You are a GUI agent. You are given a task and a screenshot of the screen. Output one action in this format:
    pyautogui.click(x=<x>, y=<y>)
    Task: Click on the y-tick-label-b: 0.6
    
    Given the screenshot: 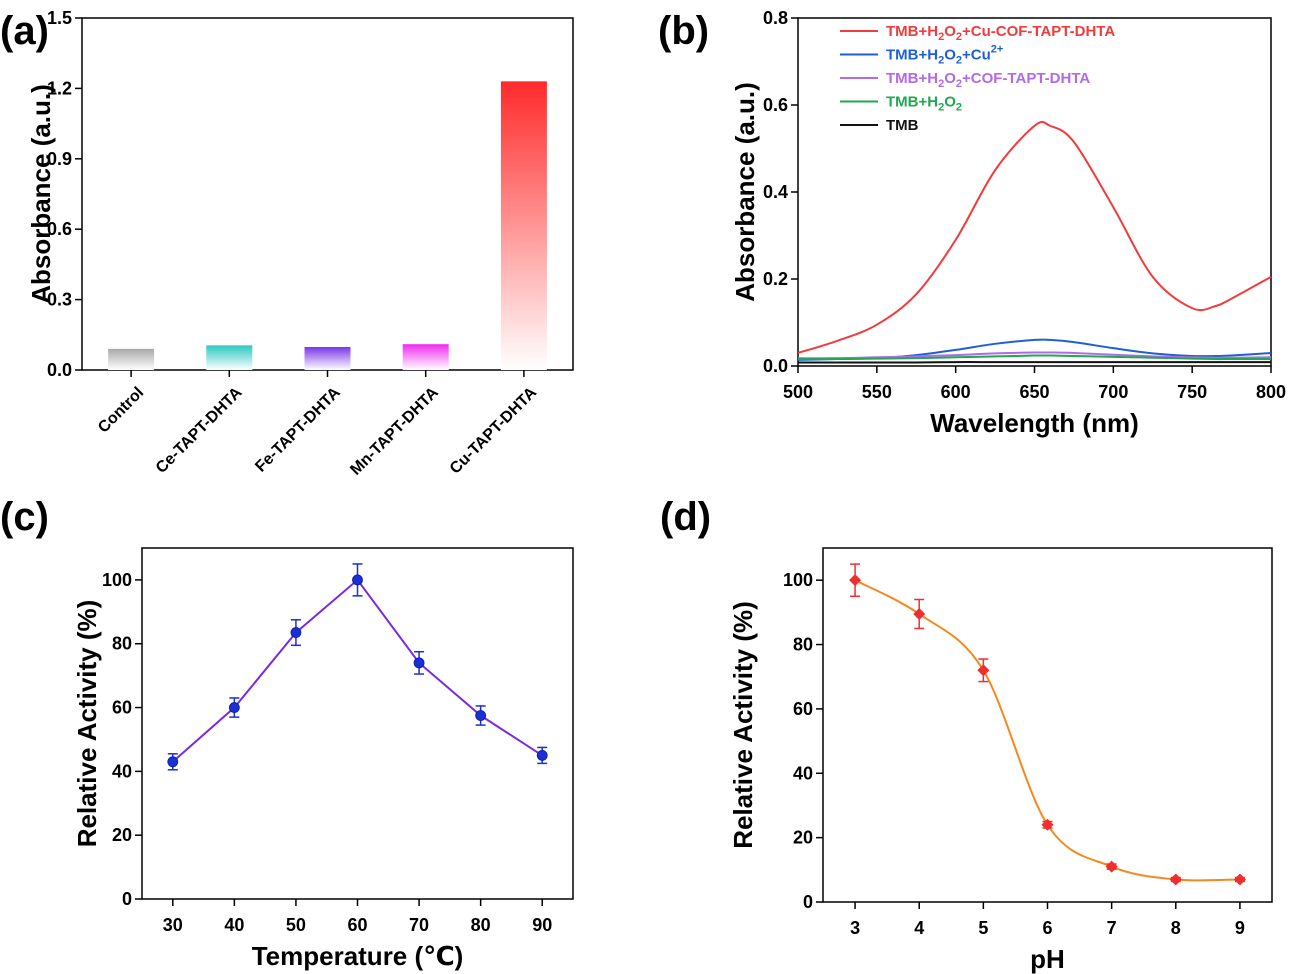 What is the action you would take?
    pyautogui.click(x=775, y=105)
    